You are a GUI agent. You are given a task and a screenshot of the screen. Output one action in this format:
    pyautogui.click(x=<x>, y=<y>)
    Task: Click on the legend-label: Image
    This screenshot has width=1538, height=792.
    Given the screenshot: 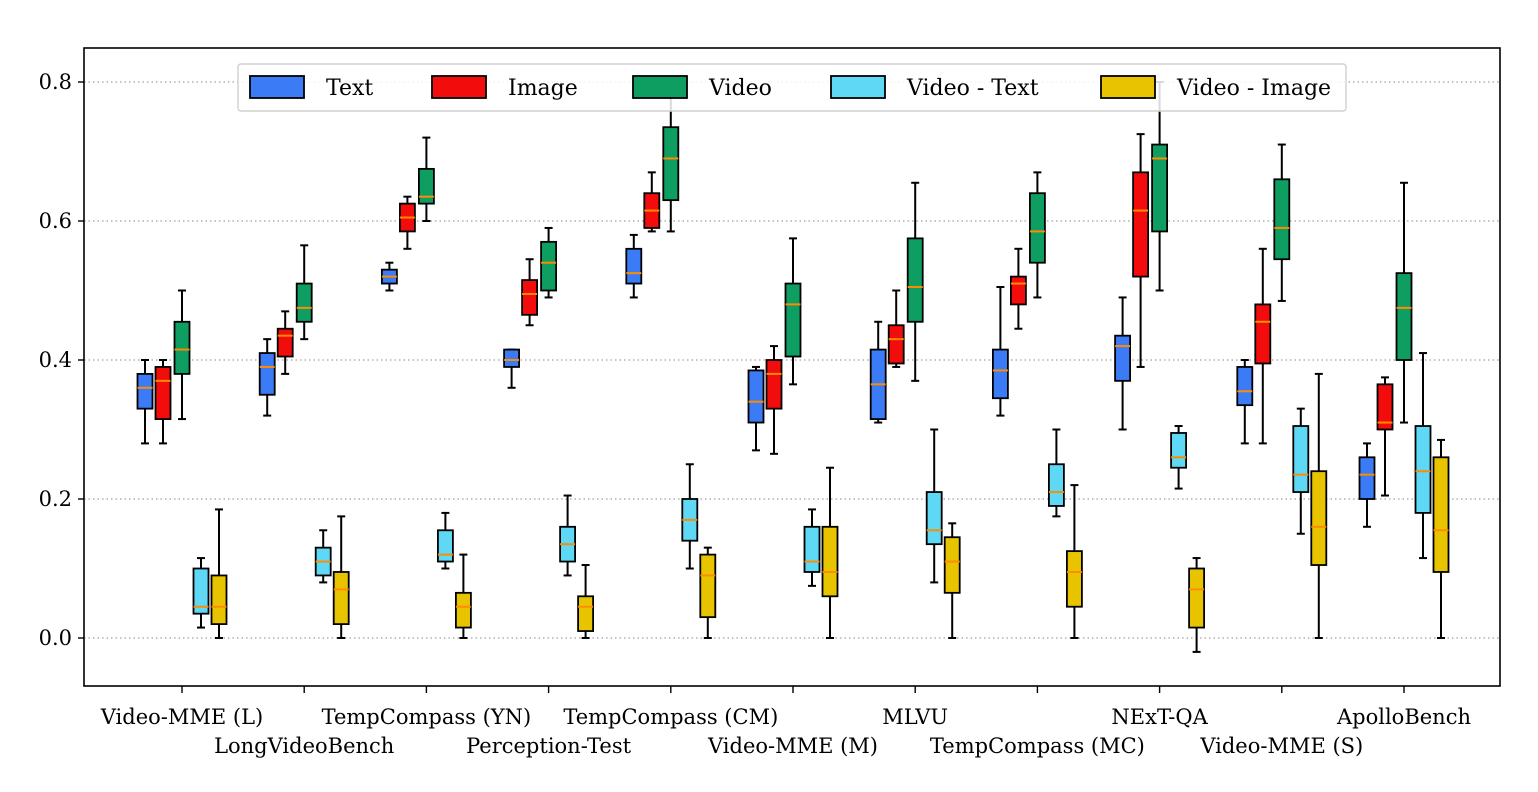 What is the action you would take?
    pyautogui.click(x=543, y=88)
    